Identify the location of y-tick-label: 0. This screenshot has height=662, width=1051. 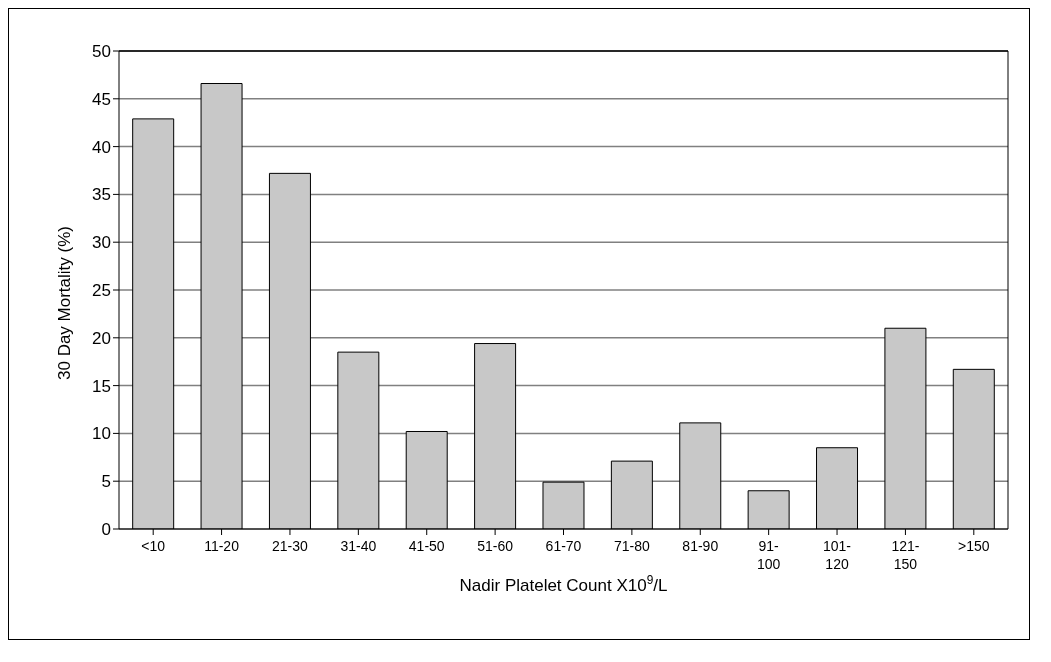
(106, 530).